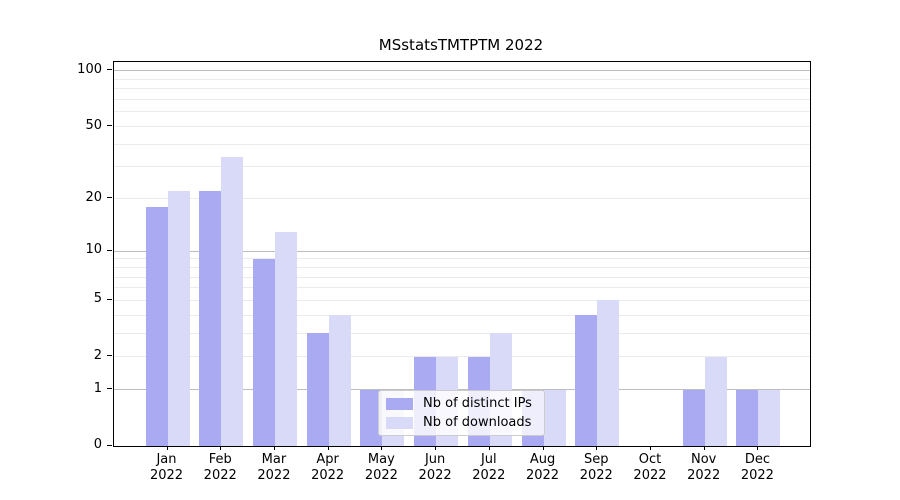  I want to click on y-tick-label-10: 10, so click(93, 250).